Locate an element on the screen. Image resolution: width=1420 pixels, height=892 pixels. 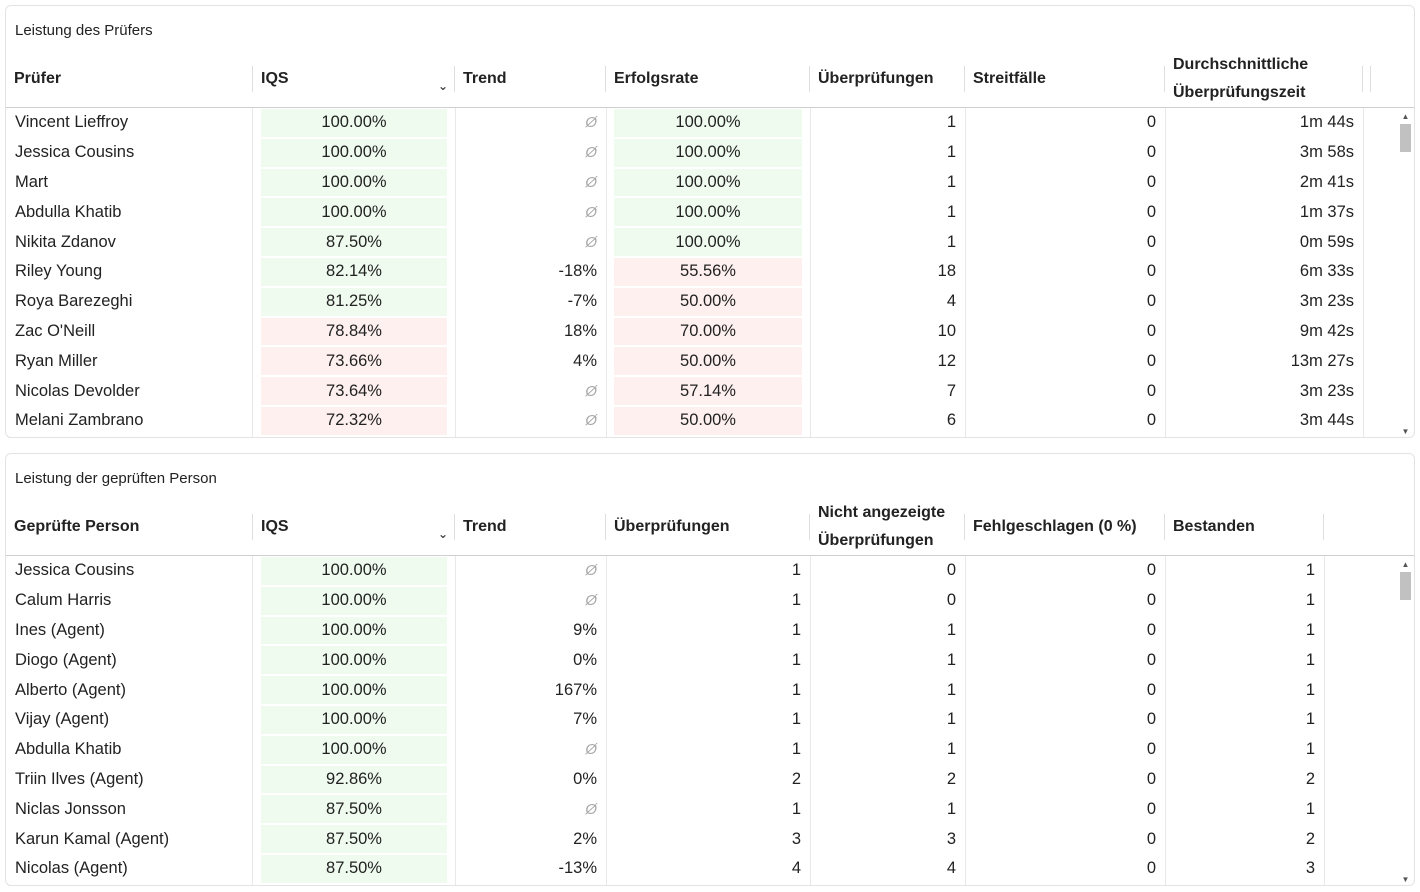
table-row: Ines (Agent) 100.00% 9% 1 1 0 1 is located at coordinates (702, 631).